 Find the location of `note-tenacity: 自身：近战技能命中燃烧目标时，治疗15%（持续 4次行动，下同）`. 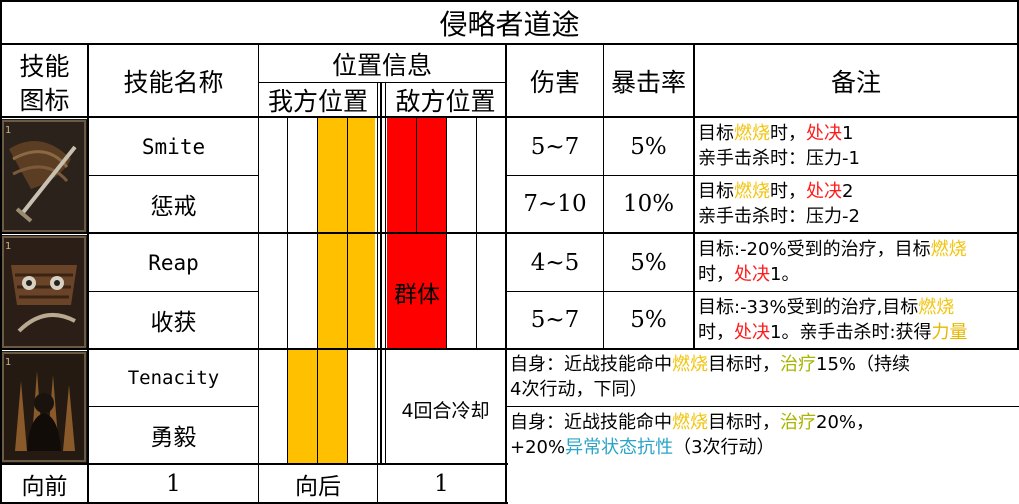

note-tenacity: 自身：近战技能命中燃烧目标时，治疗15%（持续 4次行动，下同） is located at coordinates (763, 377).